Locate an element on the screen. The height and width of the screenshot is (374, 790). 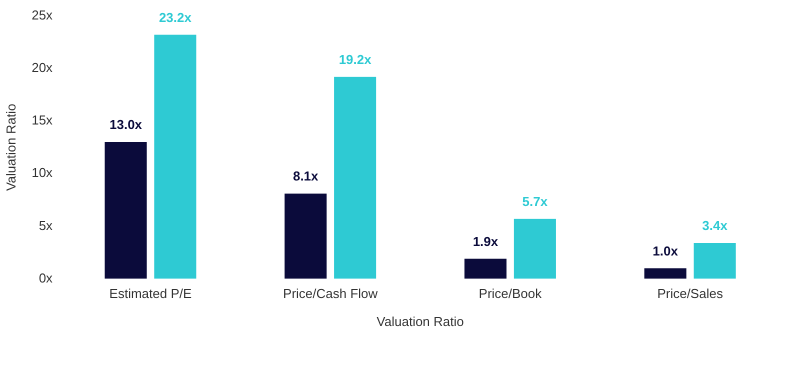
y-axis-title: Valuation Ratio is located at coordinates (10, 147).